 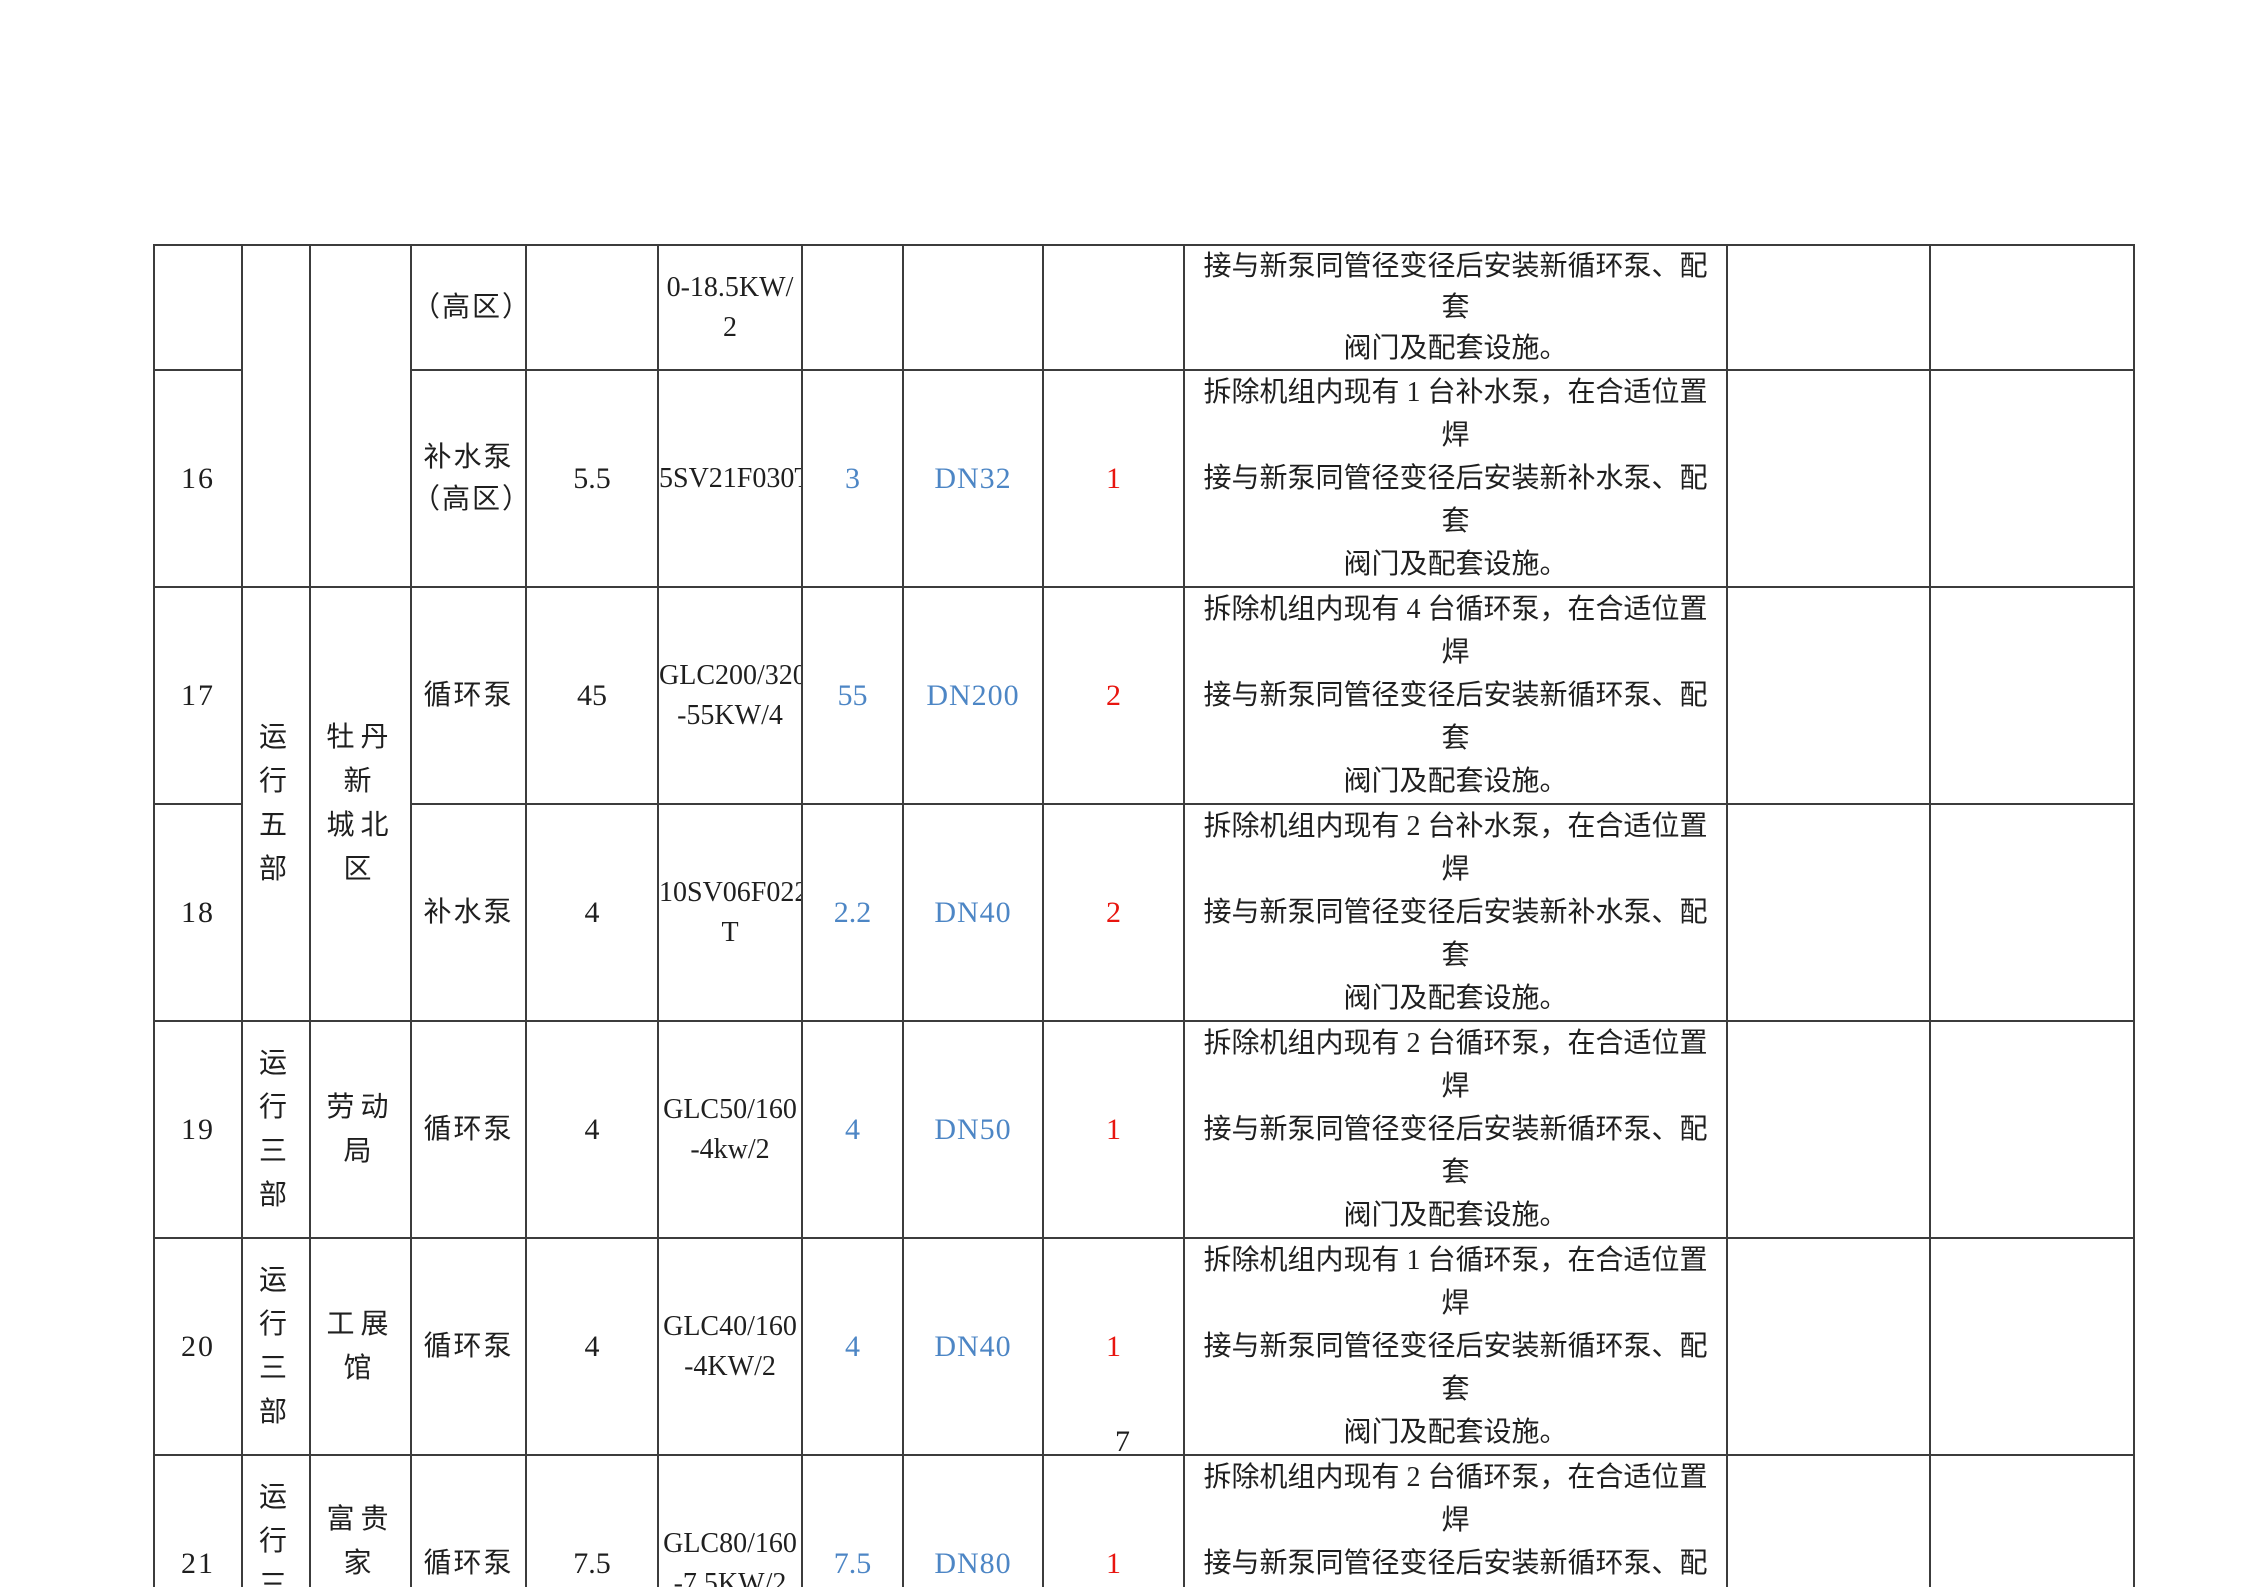 What do you see at coordinates (198, 307) in the screenshot?
I see `seq-cell` at bounding box center [198, 307].